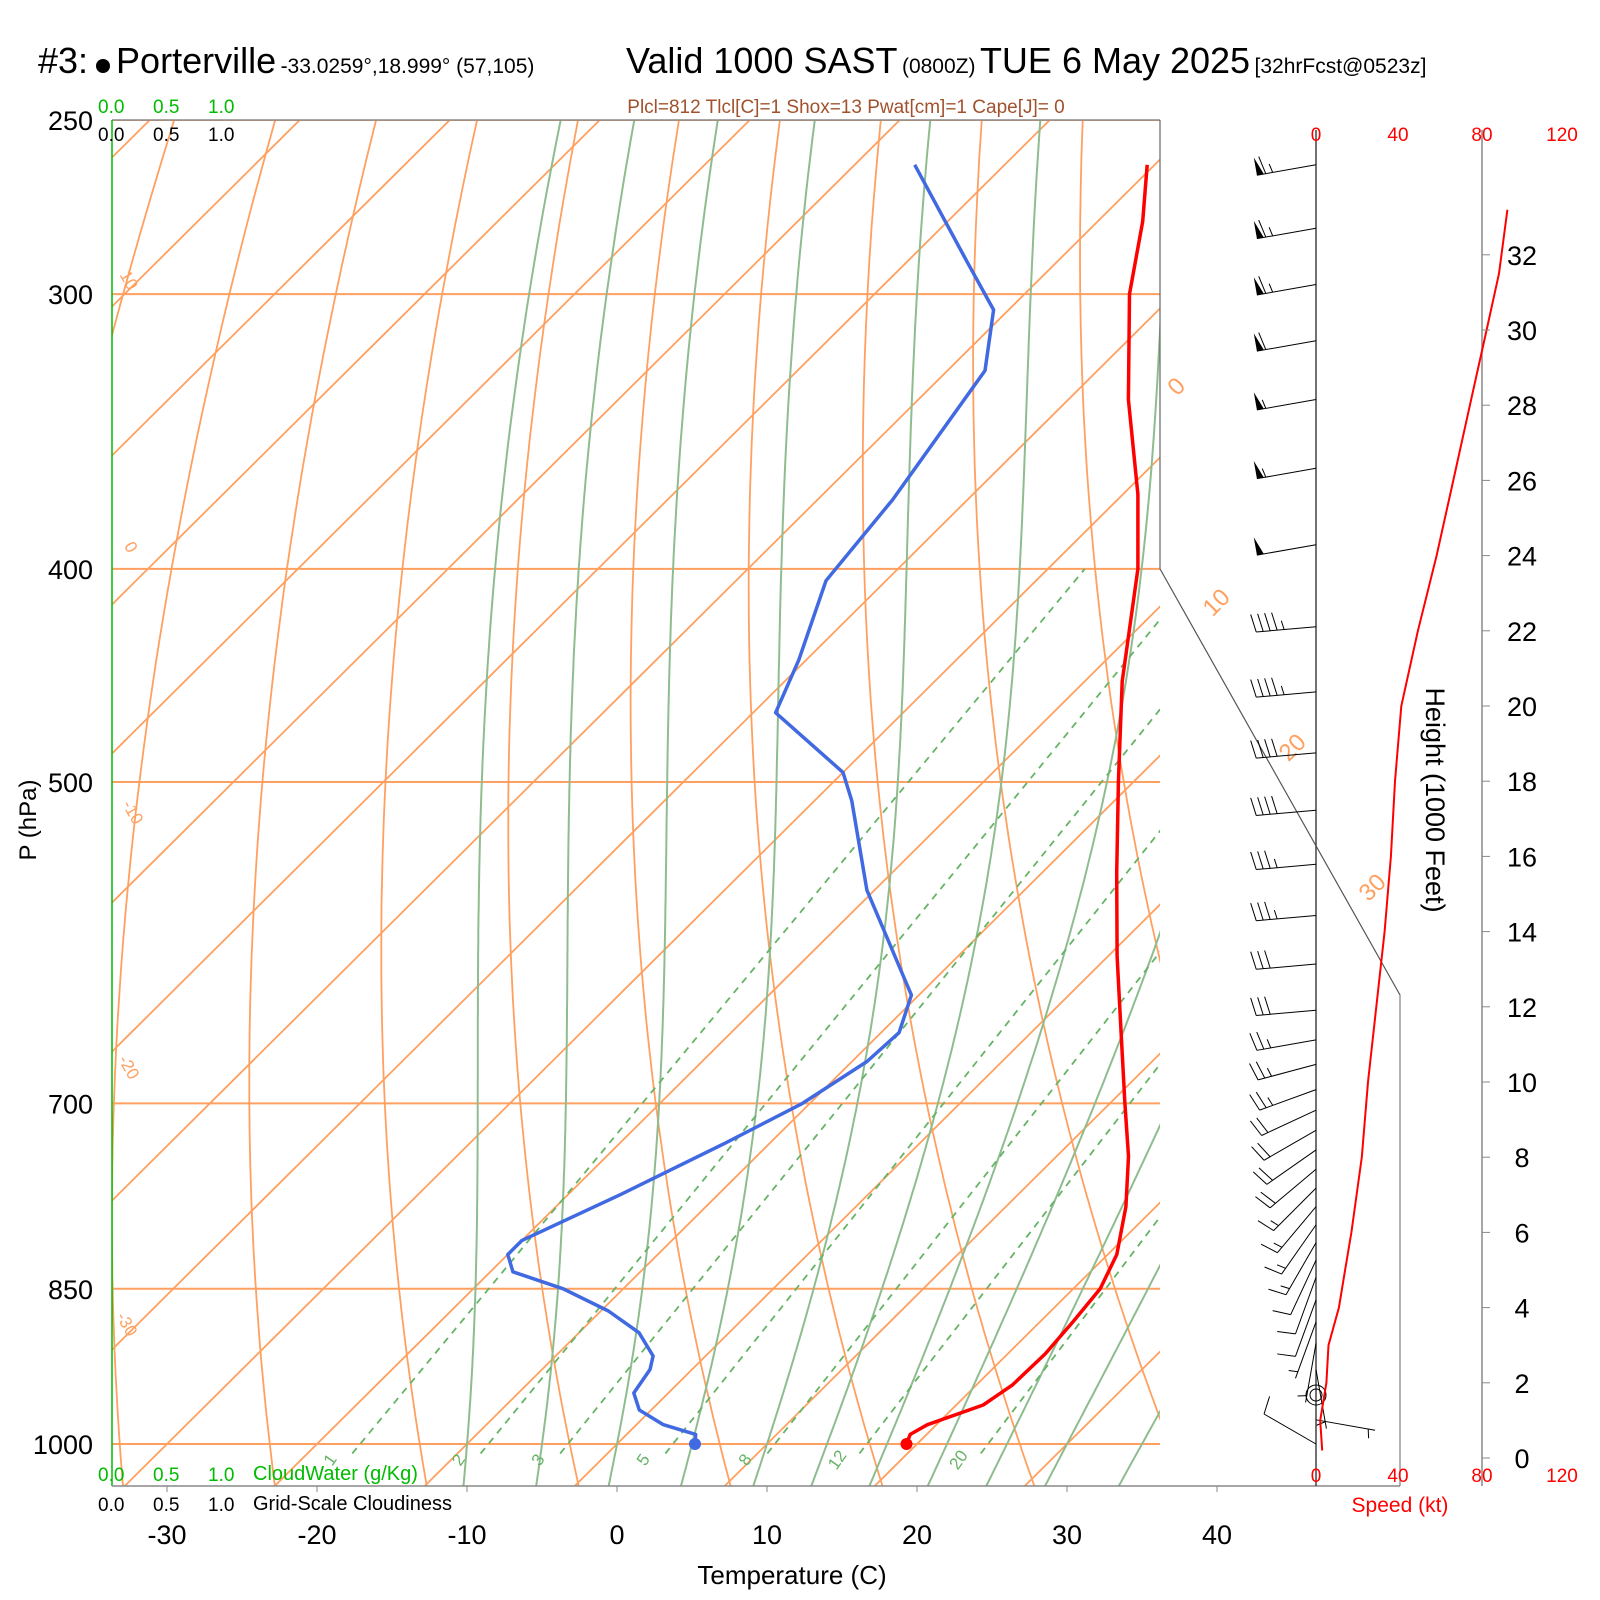 The width and height of the screenshot is (1600, 1600). I want to click on wind-barbs, so click(1312, 800).